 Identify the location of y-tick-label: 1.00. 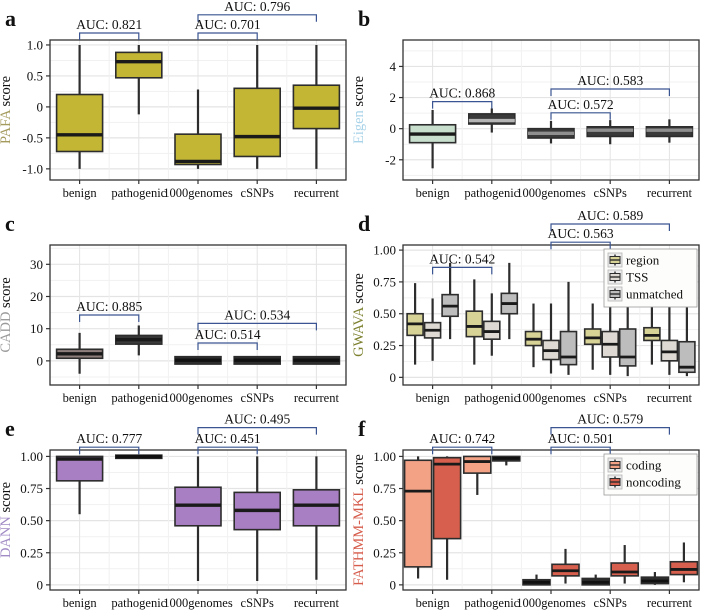
(384, 456).